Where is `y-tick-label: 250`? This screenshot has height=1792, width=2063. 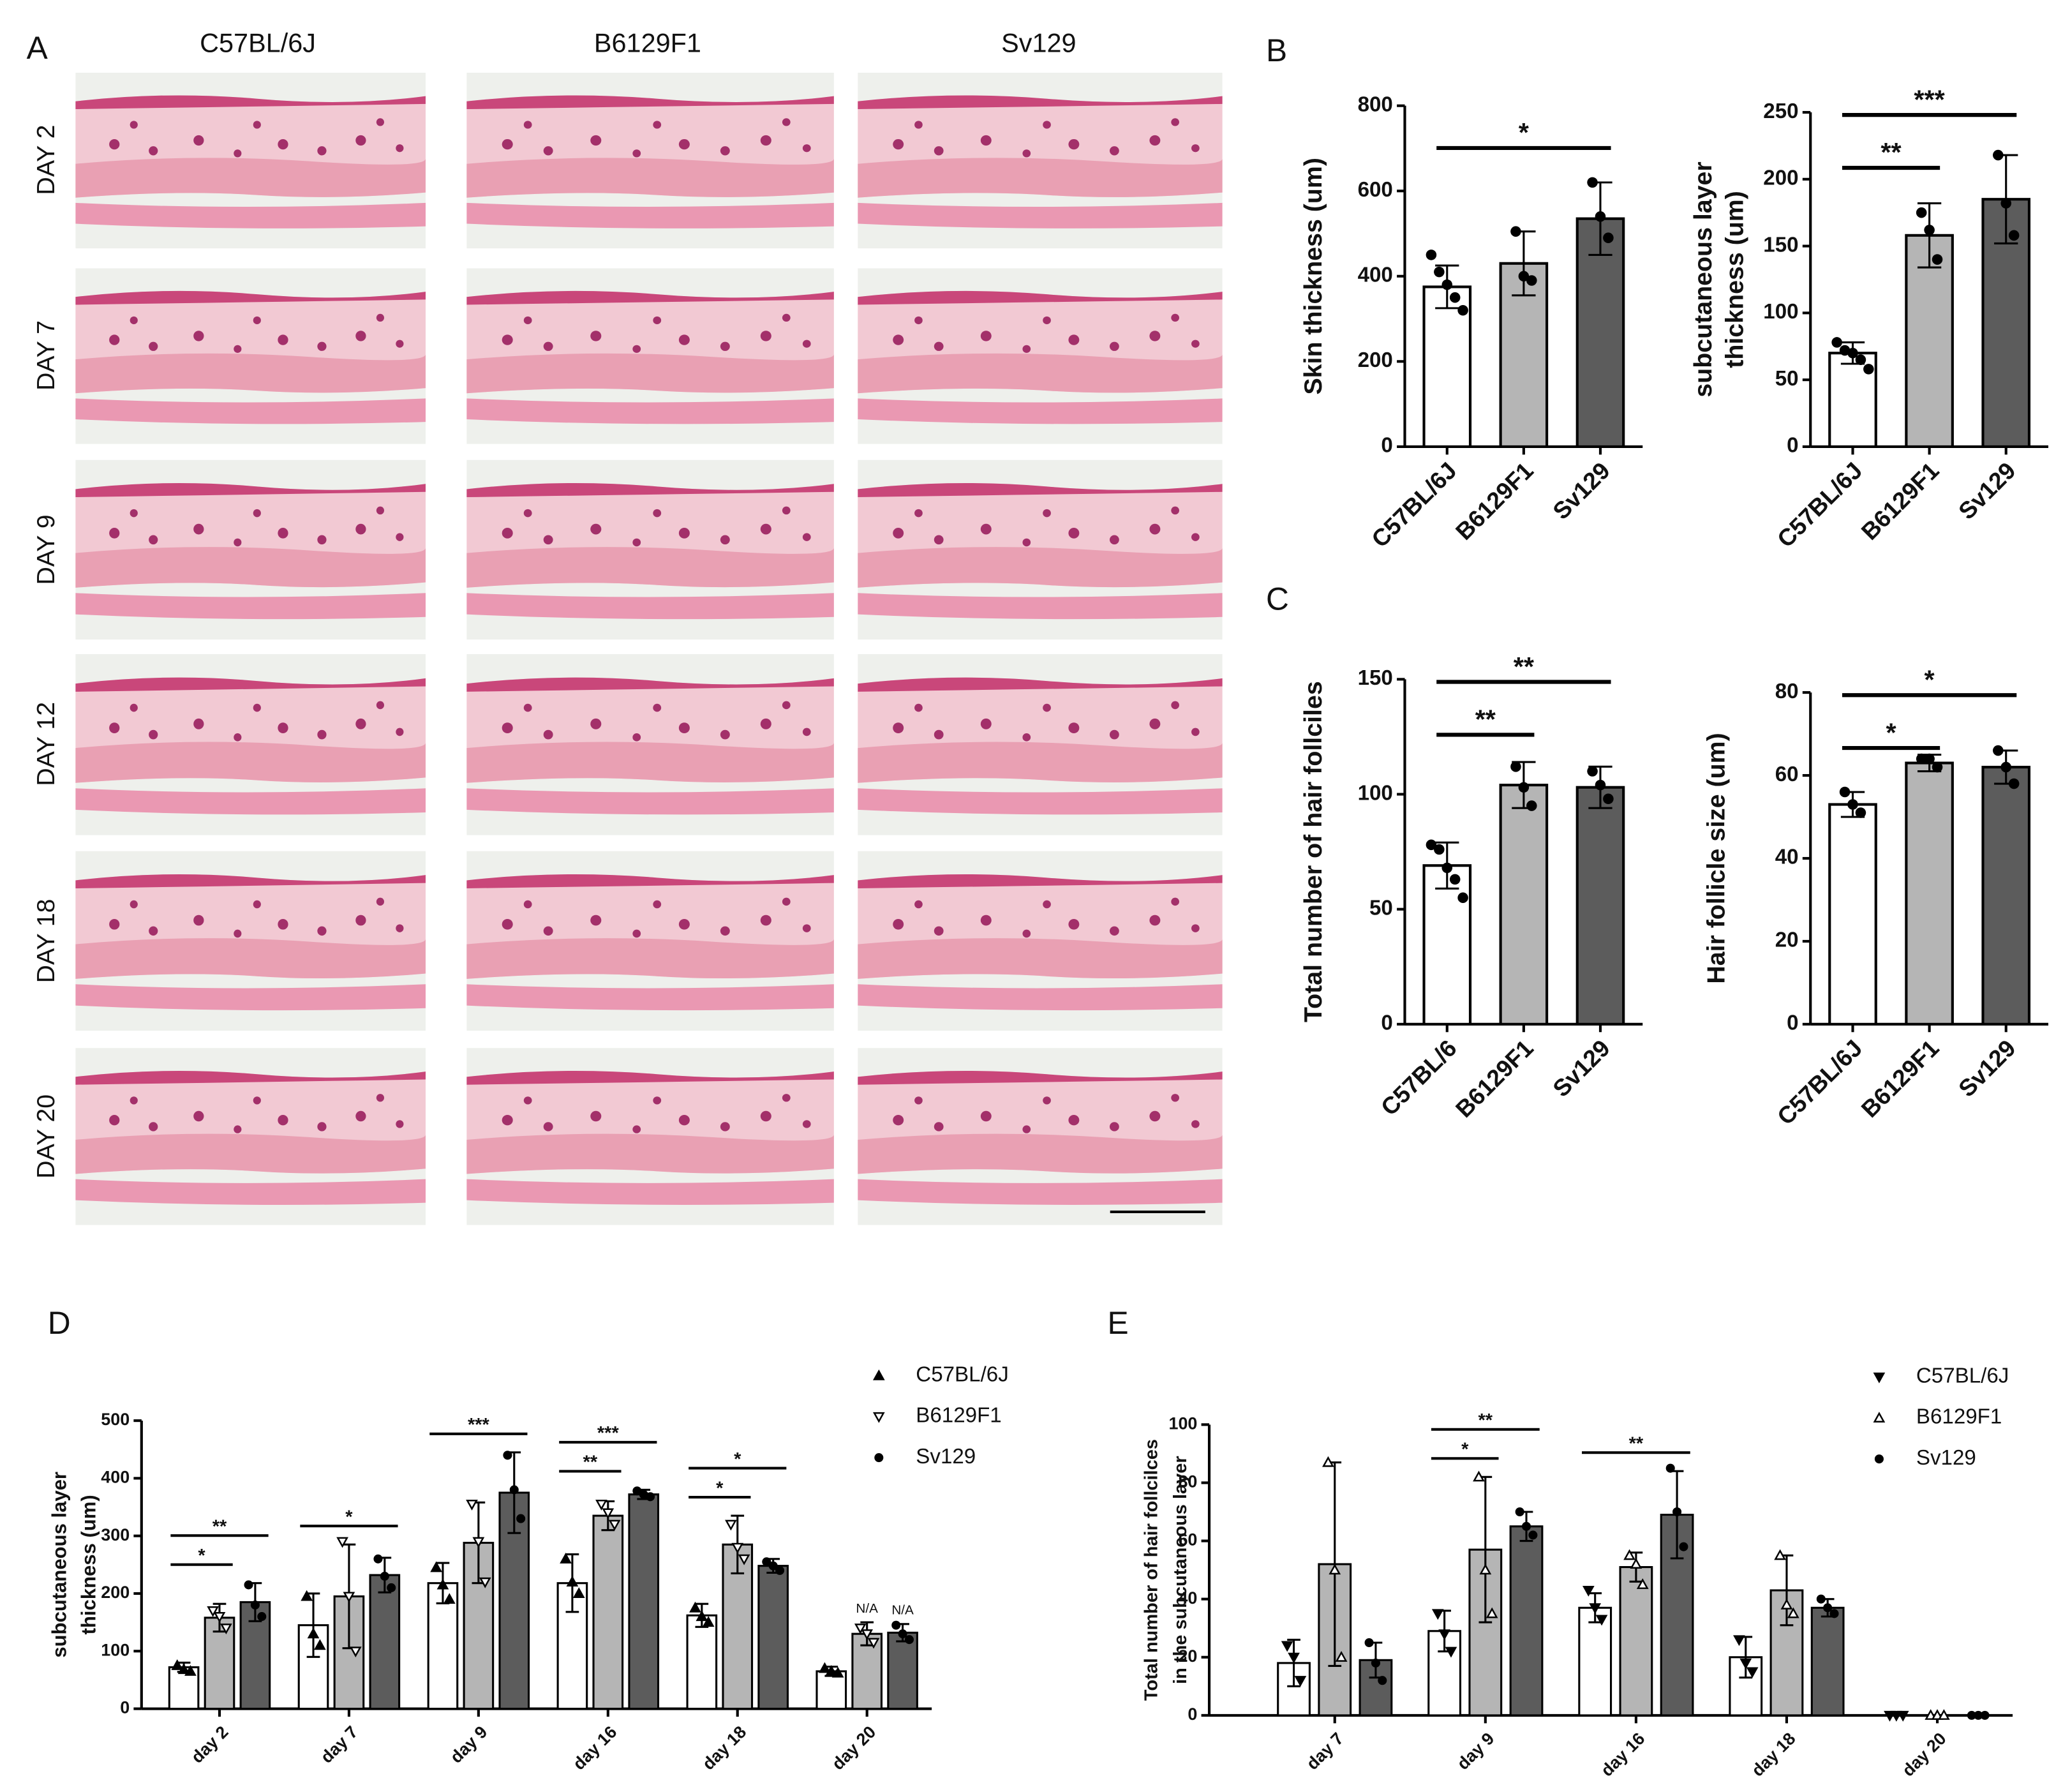
y-tick-label: 250 is located at coordinates (1781, 111).